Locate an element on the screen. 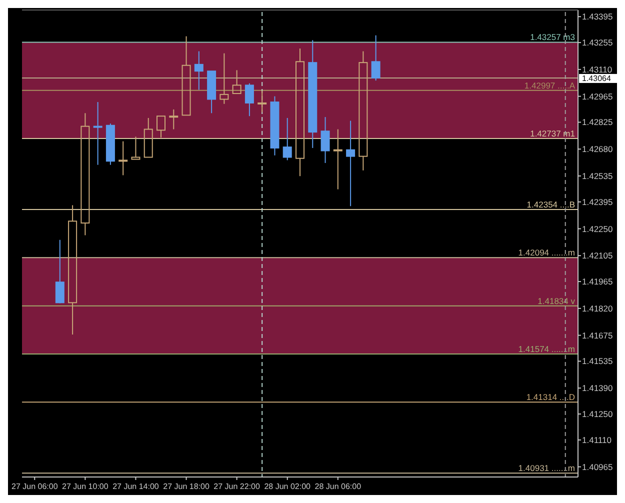  x-tick-label: 27 Jun 14:00 is located at coordinates (136, 486).